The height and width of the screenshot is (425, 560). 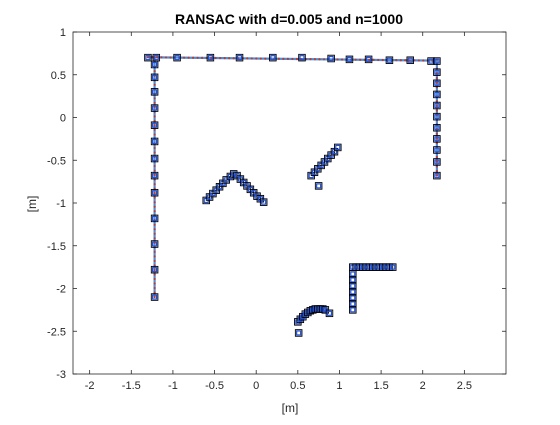 I want to click on x-tick-label: 0, so click(x=256, y=386).